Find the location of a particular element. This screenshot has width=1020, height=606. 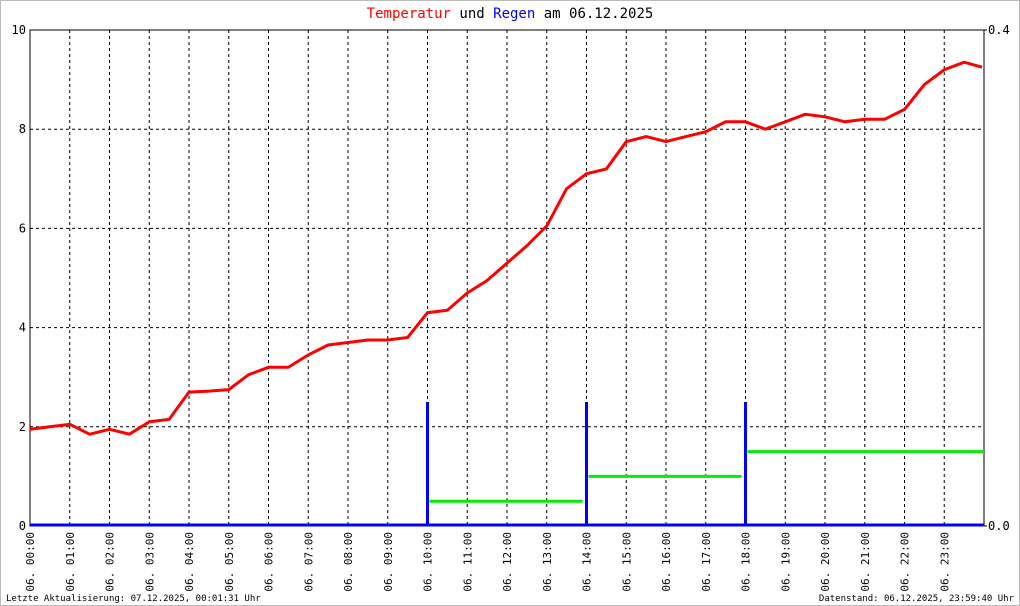

x-tick-label: 06. 00:00 is located at coordinates (30, 562).